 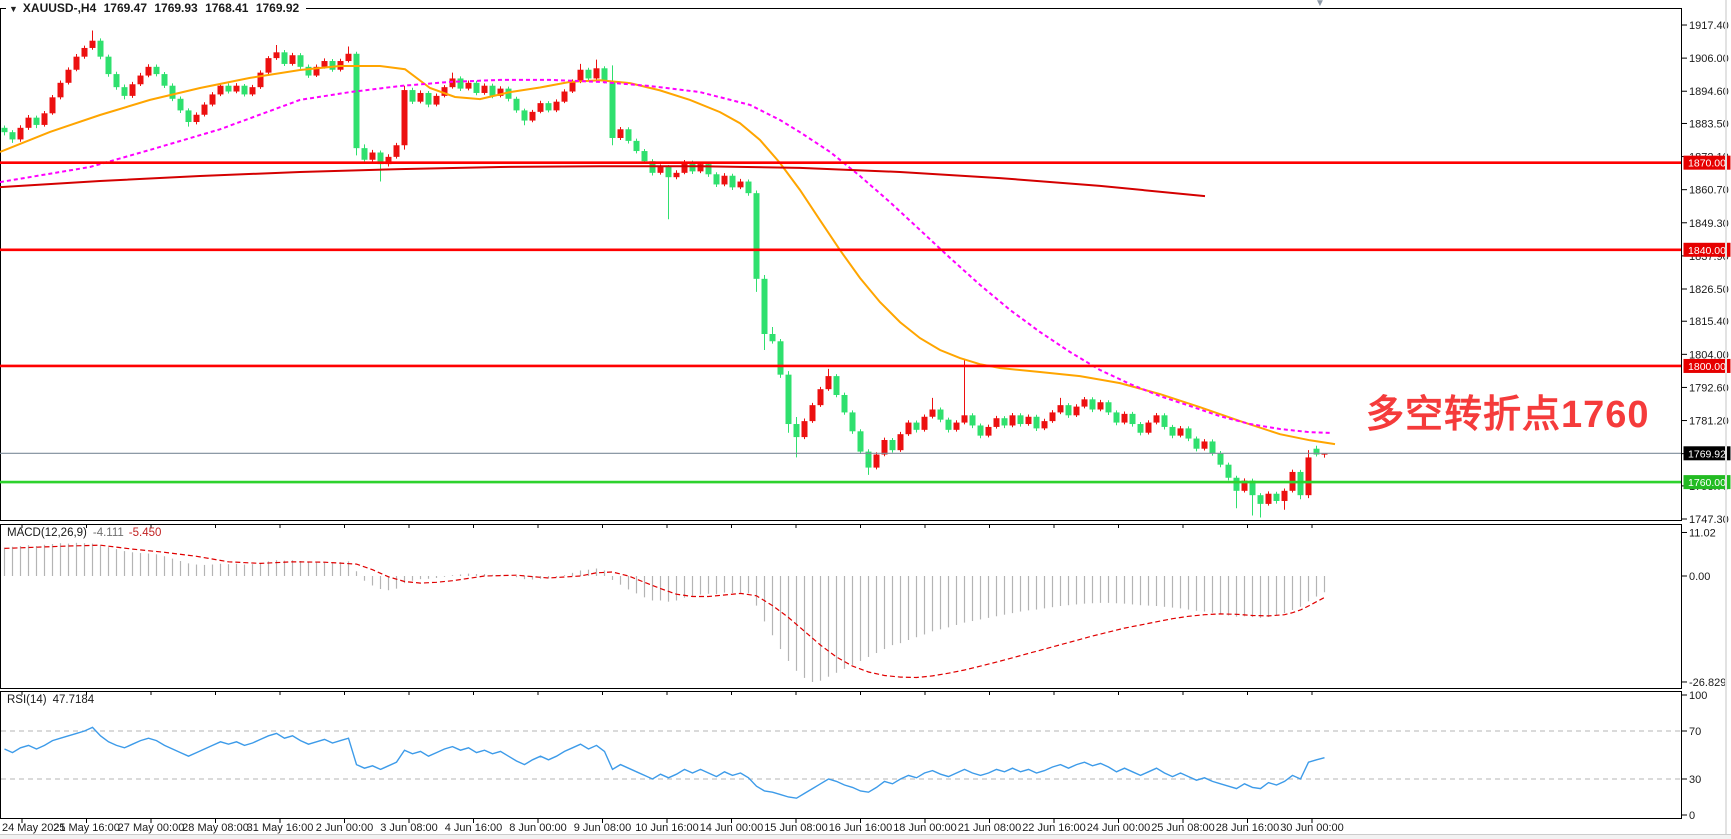 What do you see at coordinates (1707, 683) in the screenshot?
I see `macd-axis-label: -26.829` at bounding box center [1707, 683].